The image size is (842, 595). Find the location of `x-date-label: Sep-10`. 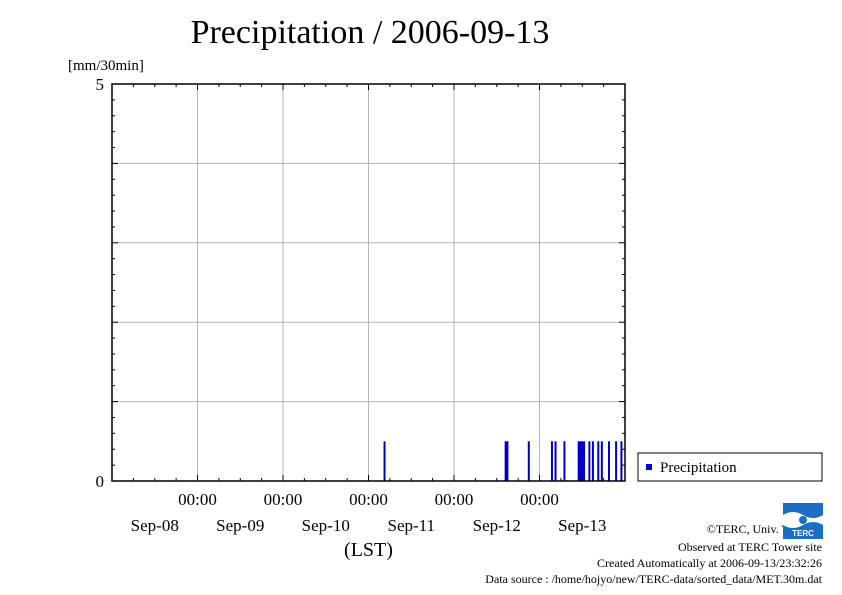

x-date-label: Sep-10 is located at coordinates (326, 525).